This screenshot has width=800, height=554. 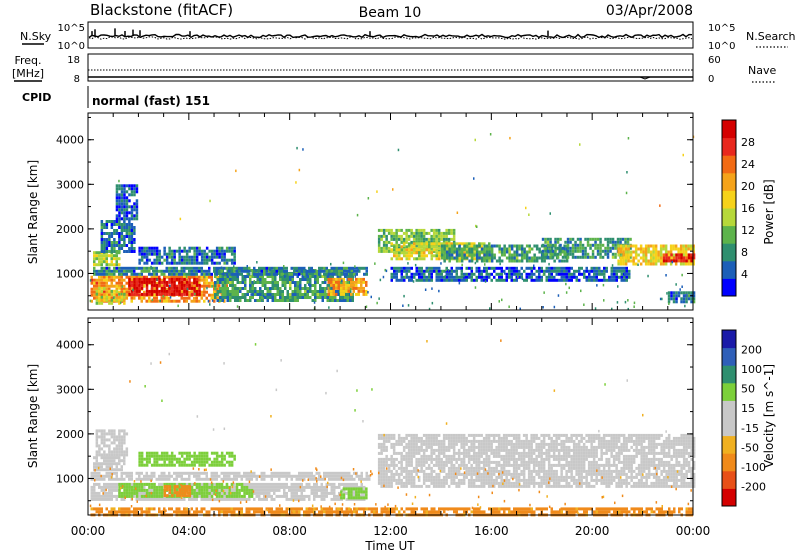 I want to click on freq-tick-top: 18, so click(x=73, y=60).